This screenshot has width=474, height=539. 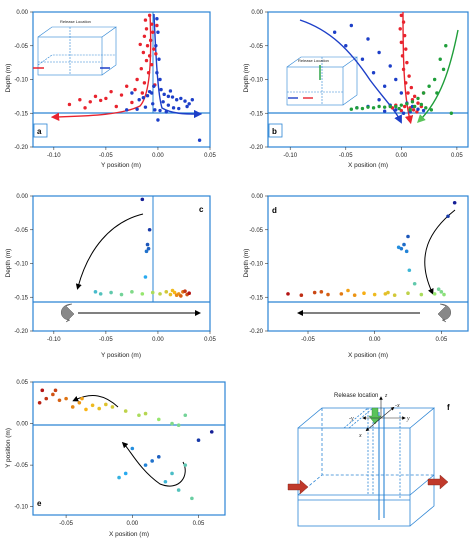 What do you see at coordinates (106, 156) in the screenshot?
I see `panel-a-xtick-label: -0.05` at bounding box center [106, 156].